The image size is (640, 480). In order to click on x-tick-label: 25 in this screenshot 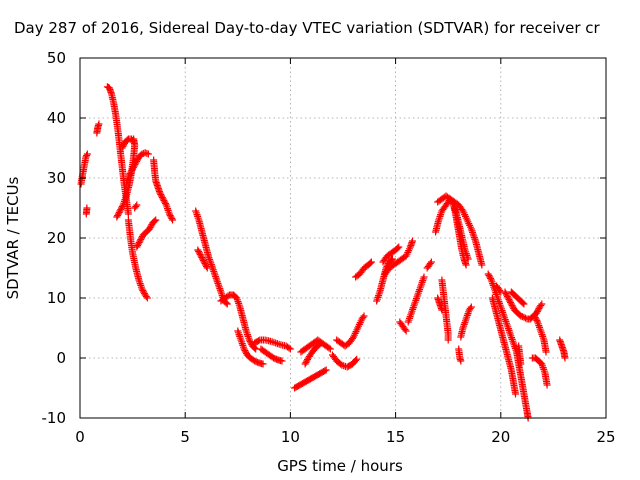, I will do `click(605, 437)`.